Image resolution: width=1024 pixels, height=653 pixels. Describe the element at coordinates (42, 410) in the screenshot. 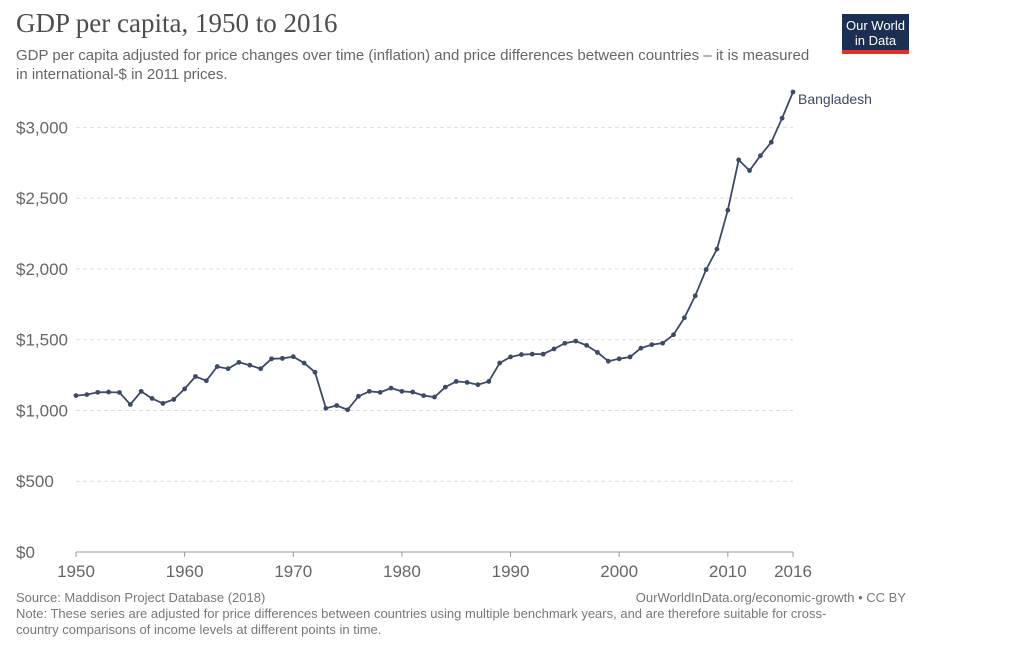

I see `y-tick-label: $1,000` at that location.